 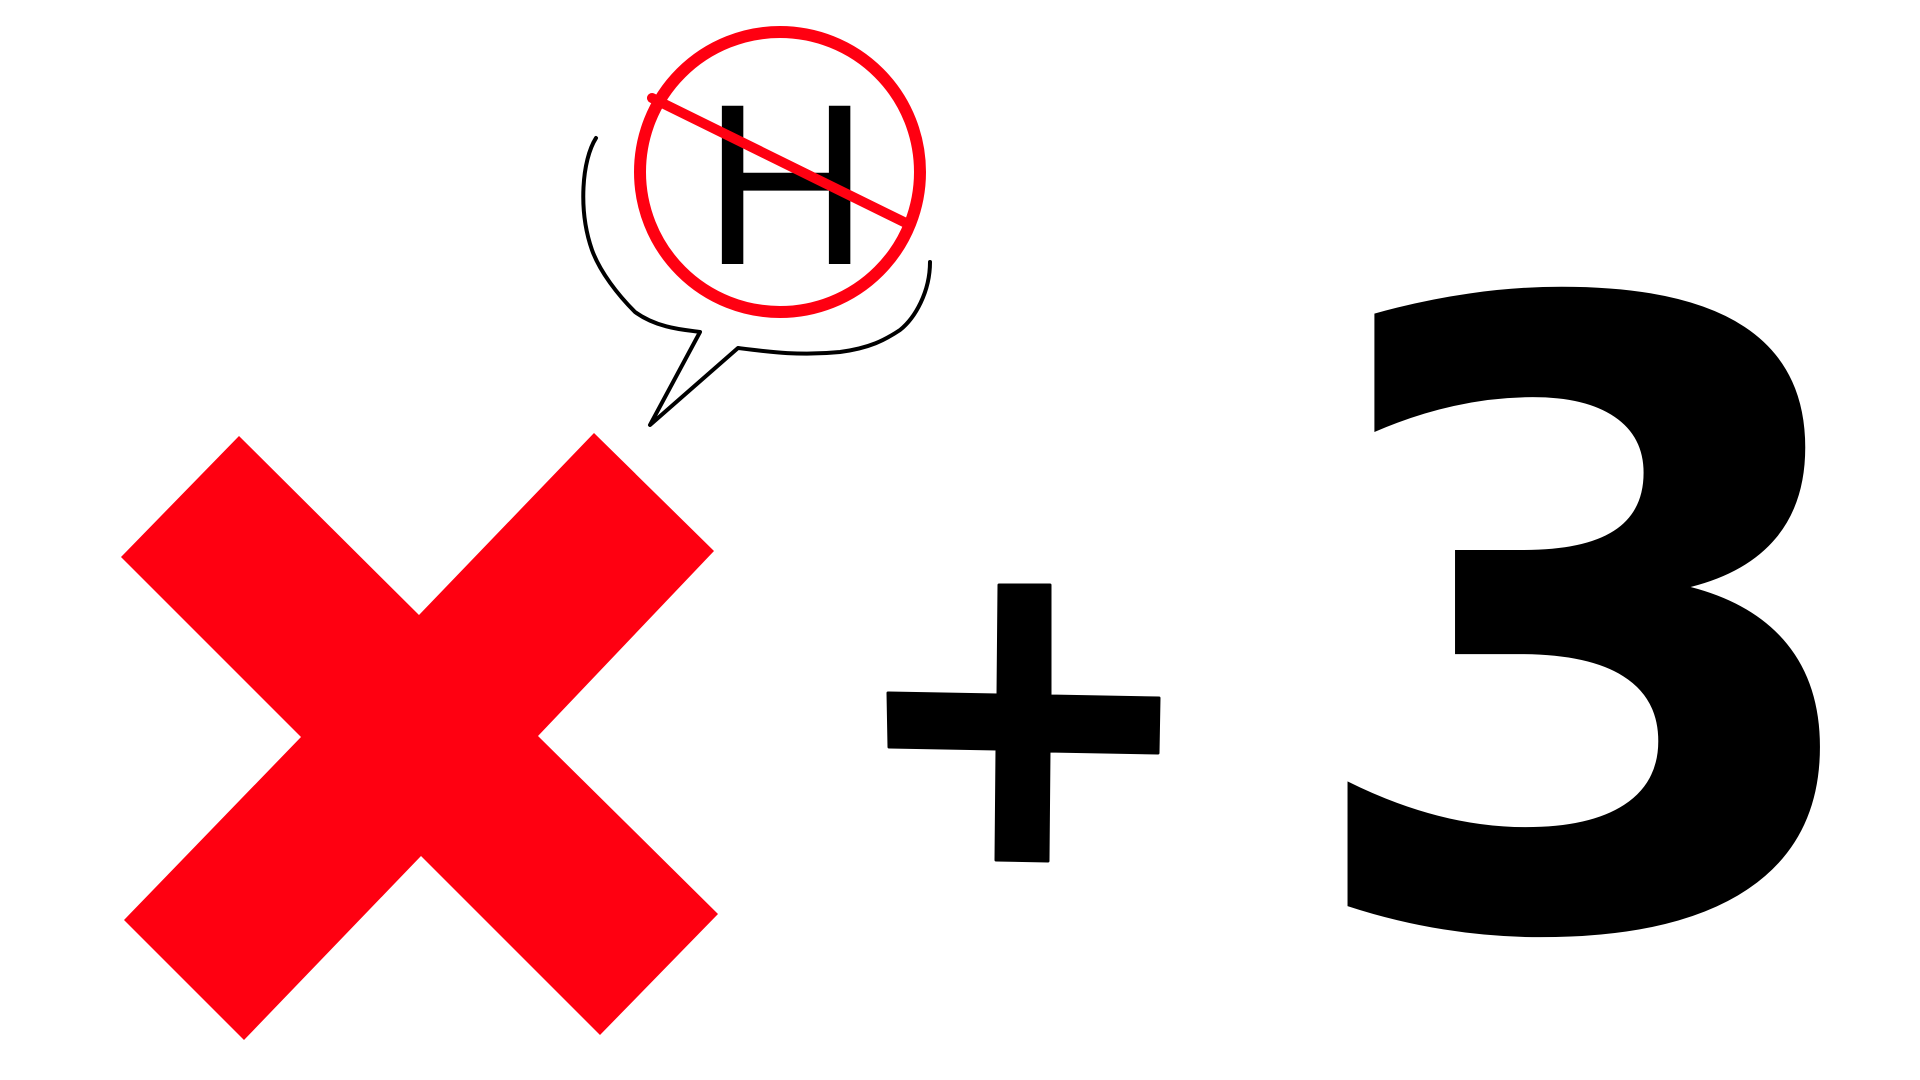 I want to click on plus-shape, so click(x=1023, y=723).